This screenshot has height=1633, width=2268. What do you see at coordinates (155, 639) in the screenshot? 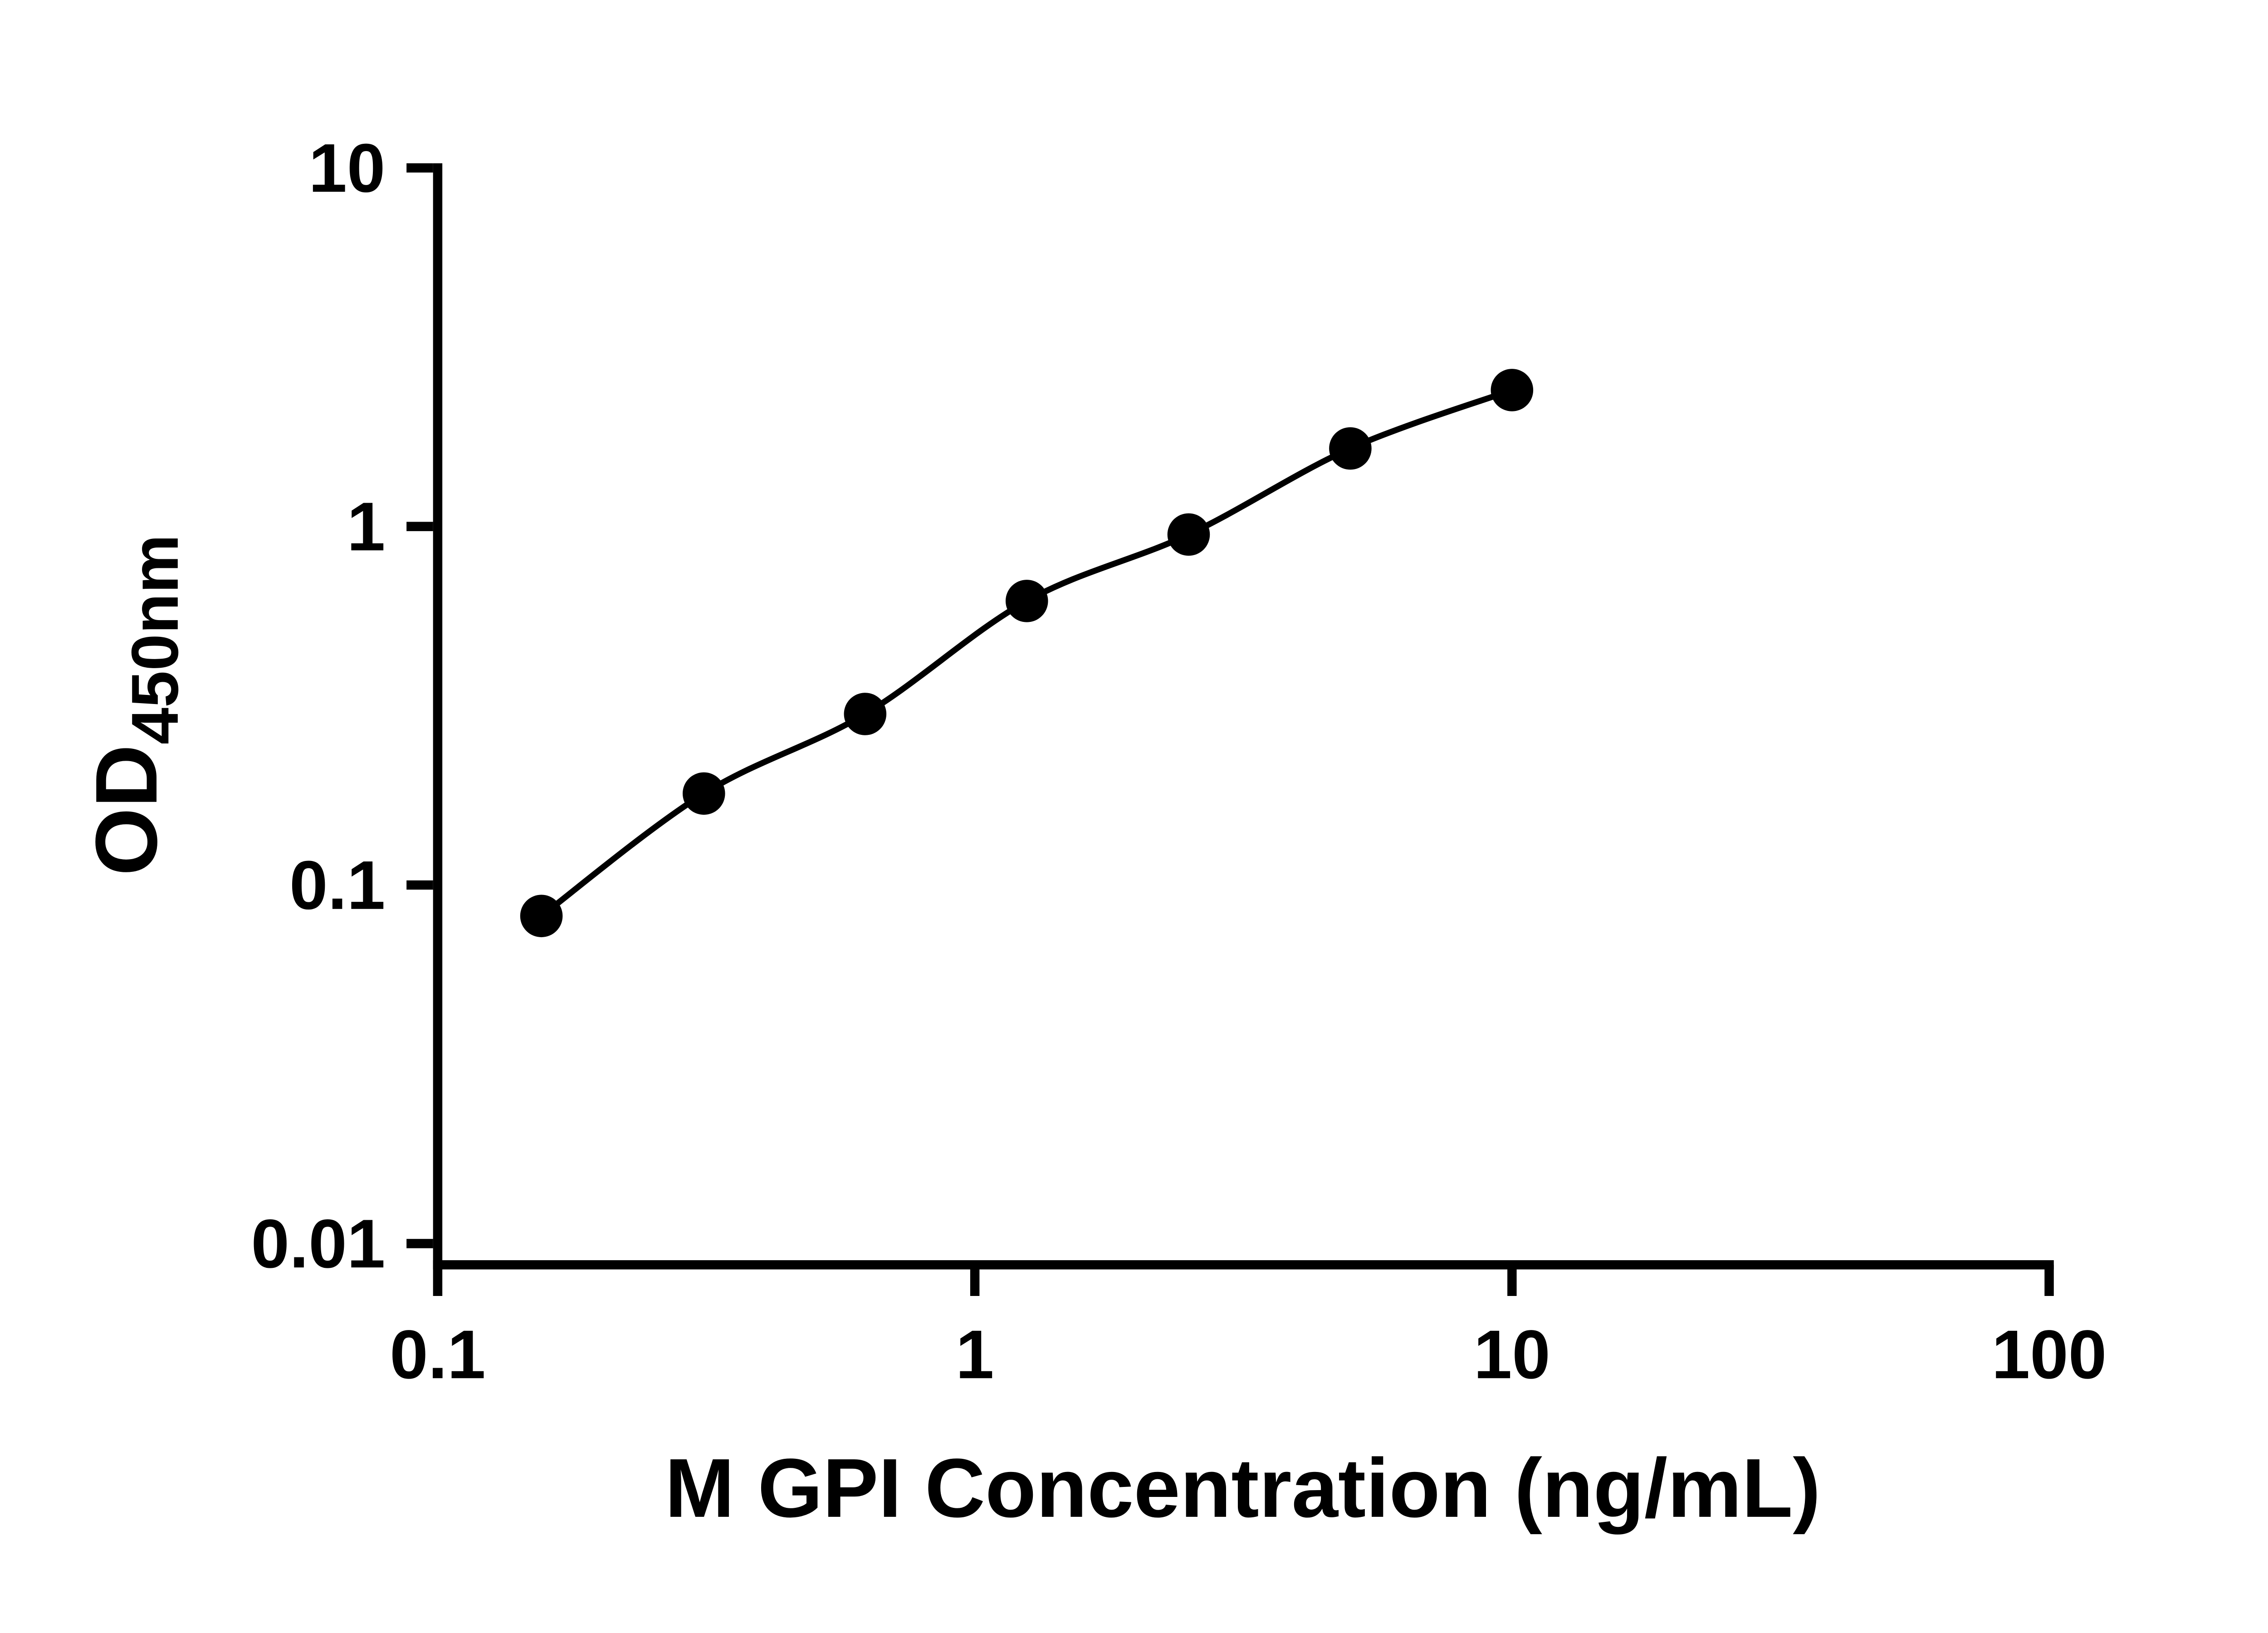
I see `y-axis-title-subscript: 450nm` at bounding box center [155, 639].